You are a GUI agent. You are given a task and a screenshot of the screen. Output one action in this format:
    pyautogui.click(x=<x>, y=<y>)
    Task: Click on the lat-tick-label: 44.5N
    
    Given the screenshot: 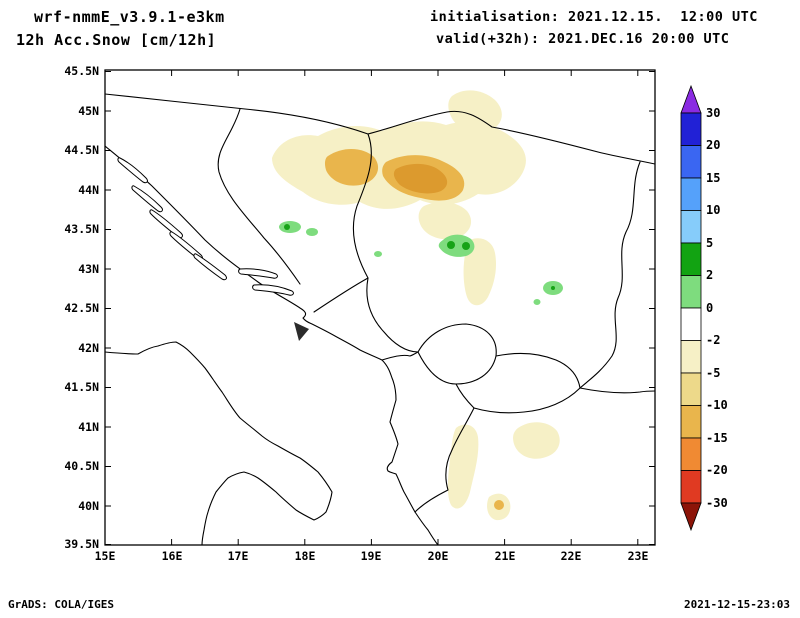 What is the action you would take?
    pyautogui.click(x=81, y=150)
    